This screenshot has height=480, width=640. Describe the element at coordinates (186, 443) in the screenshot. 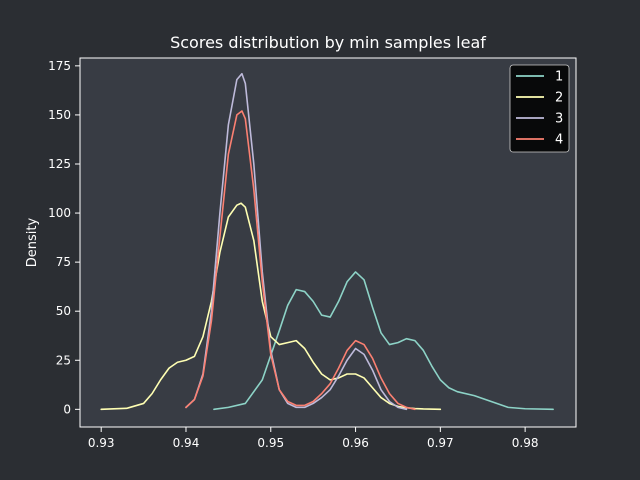

I see `x-tick-label: 0.94` at that location.